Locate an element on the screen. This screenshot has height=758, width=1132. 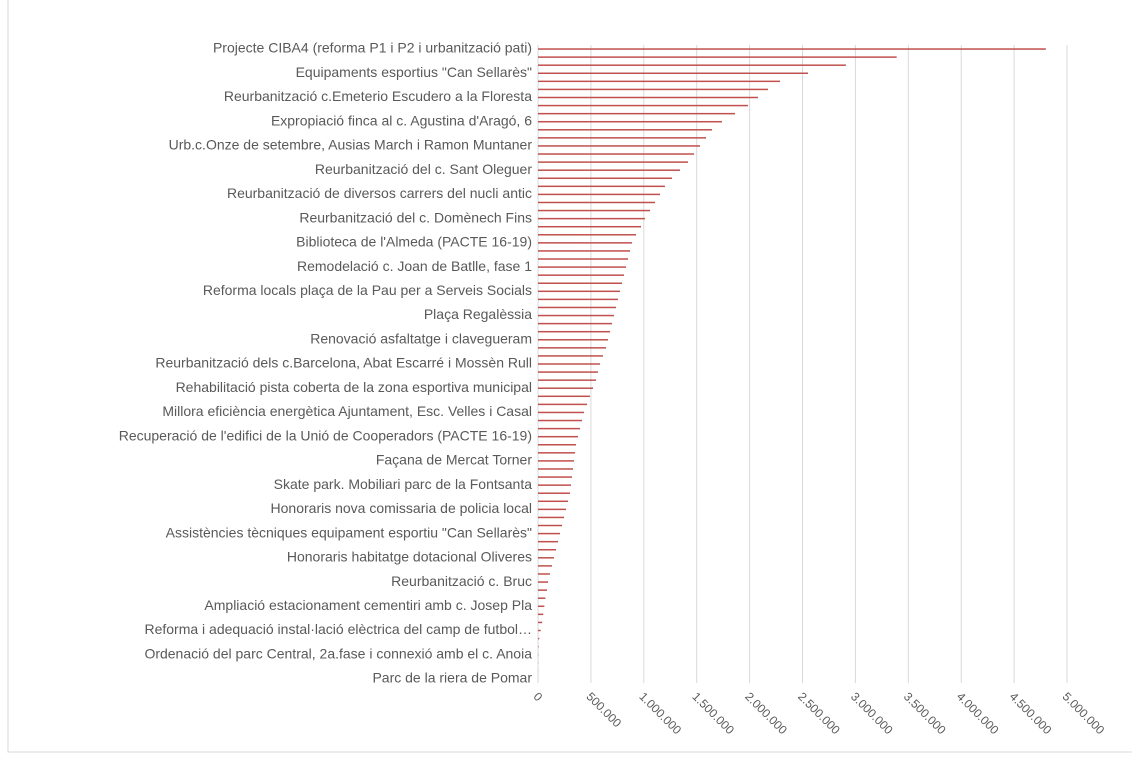
x-tick-label: 5.000.000 is located at coordinates (1084, 713).